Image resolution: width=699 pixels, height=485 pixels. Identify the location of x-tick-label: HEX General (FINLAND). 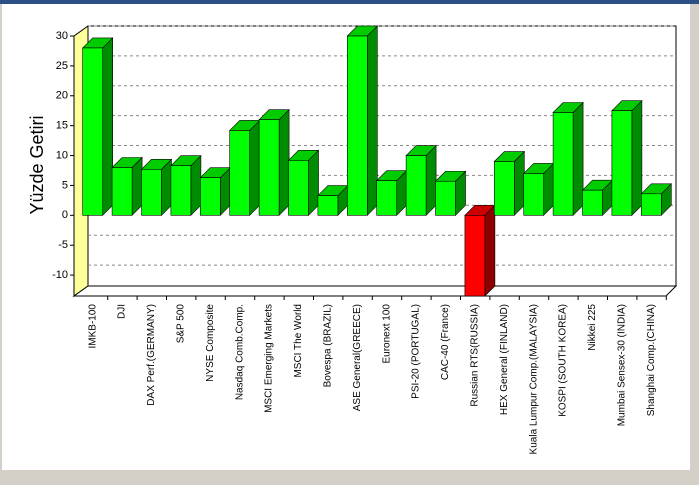
(504, 359).